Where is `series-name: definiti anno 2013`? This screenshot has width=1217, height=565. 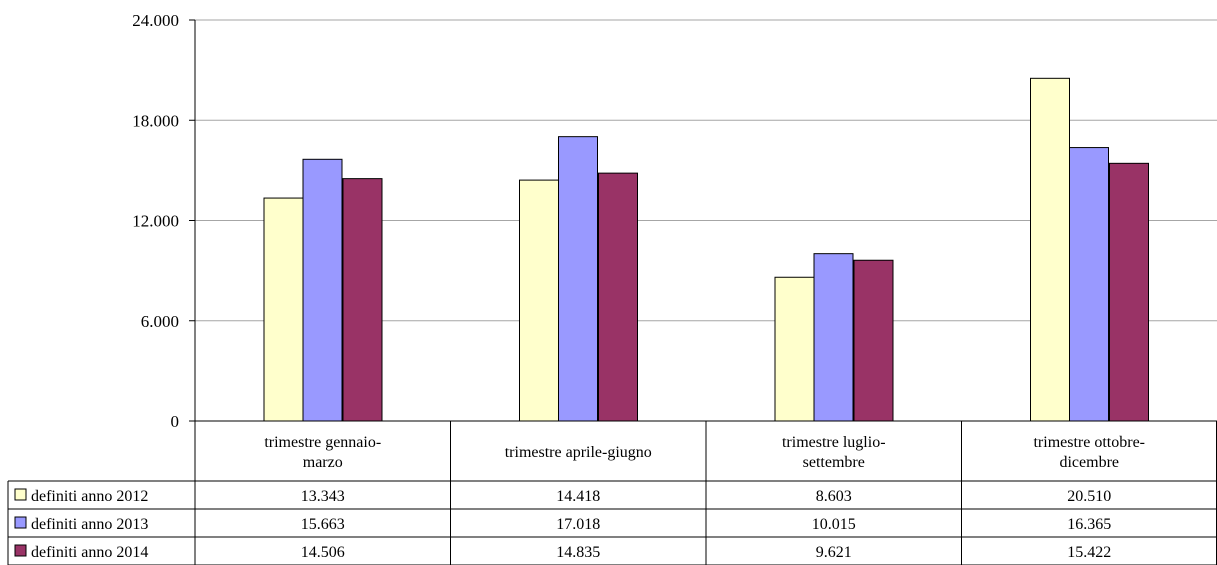 series-name: definiti anno 2013 is located at coordinates (89, 524).